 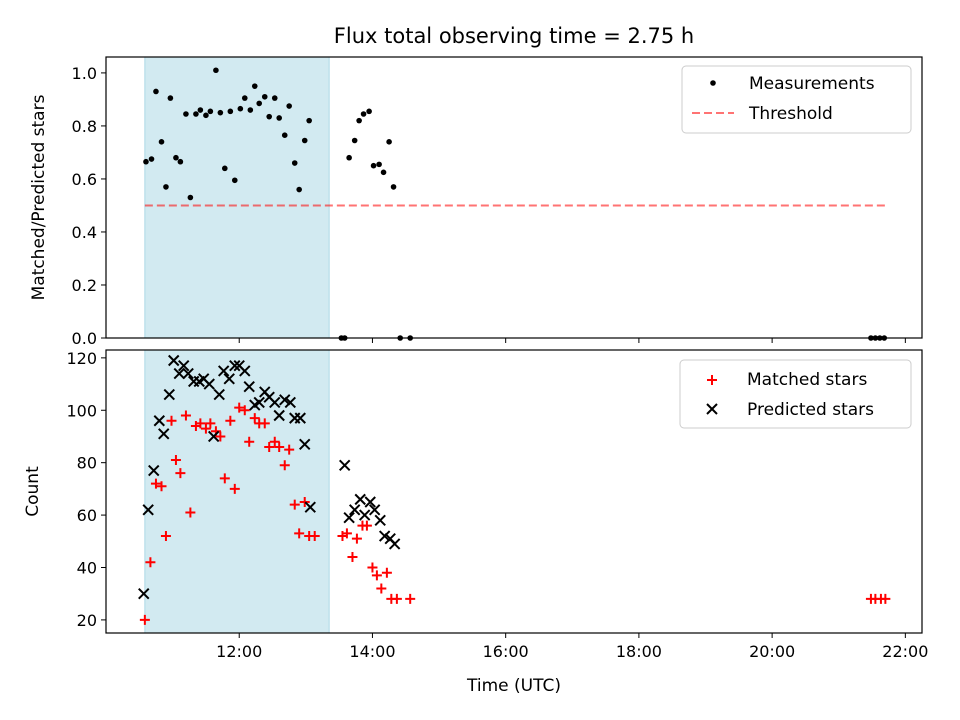 What do you see at coordinates (87, 567) in the screenshot?
I see `y-tick-label: 40` at bounding box center [87, 567].